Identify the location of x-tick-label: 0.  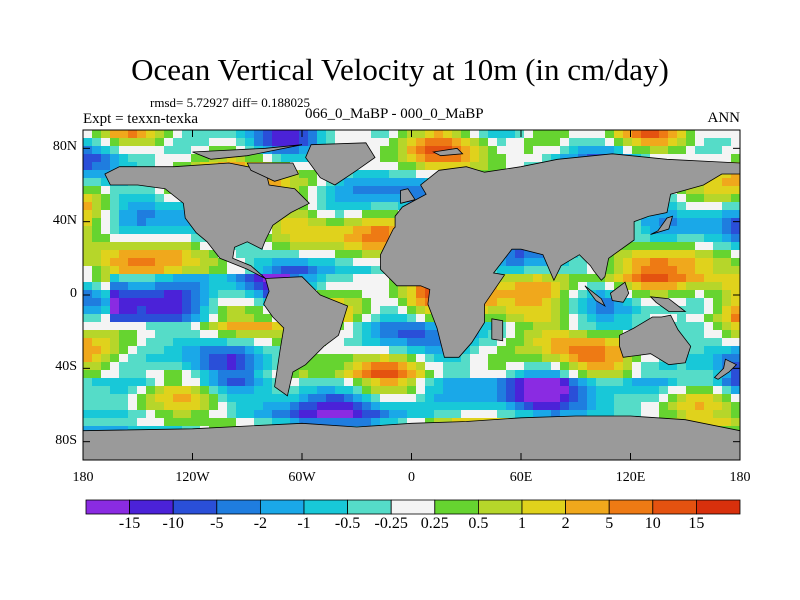
(411, 477).